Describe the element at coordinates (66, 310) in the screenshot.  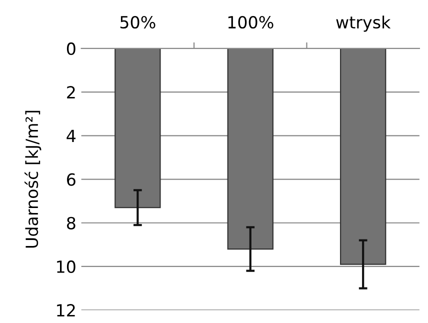
I see `y-tick-label: 12` at that location.